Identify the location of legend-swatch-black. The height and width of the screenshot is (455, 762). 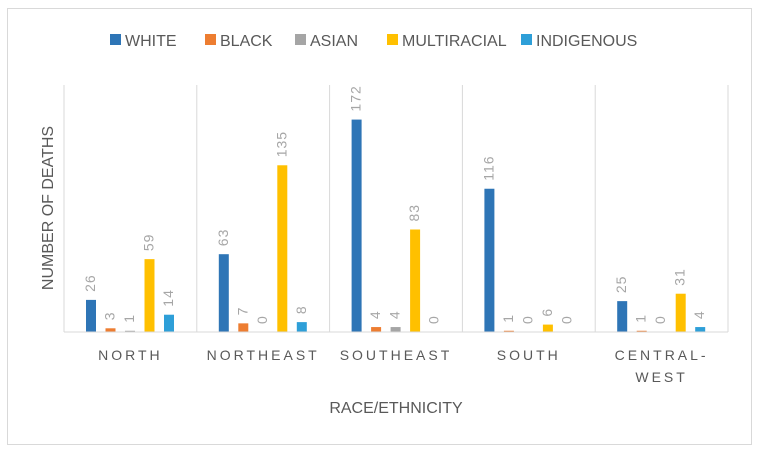
(210, 39).